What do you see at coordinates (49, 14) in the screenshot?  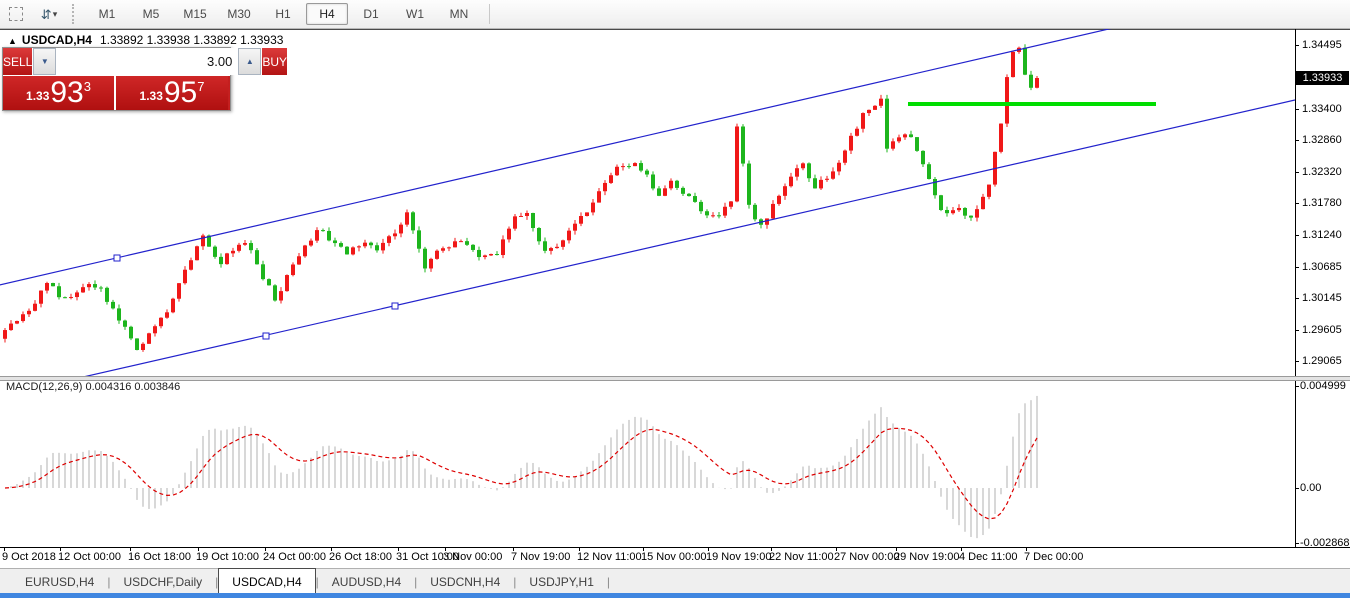 I see `trade-levels-dropdown-button: ⇵ ▾` at bounding box center [49, 14].